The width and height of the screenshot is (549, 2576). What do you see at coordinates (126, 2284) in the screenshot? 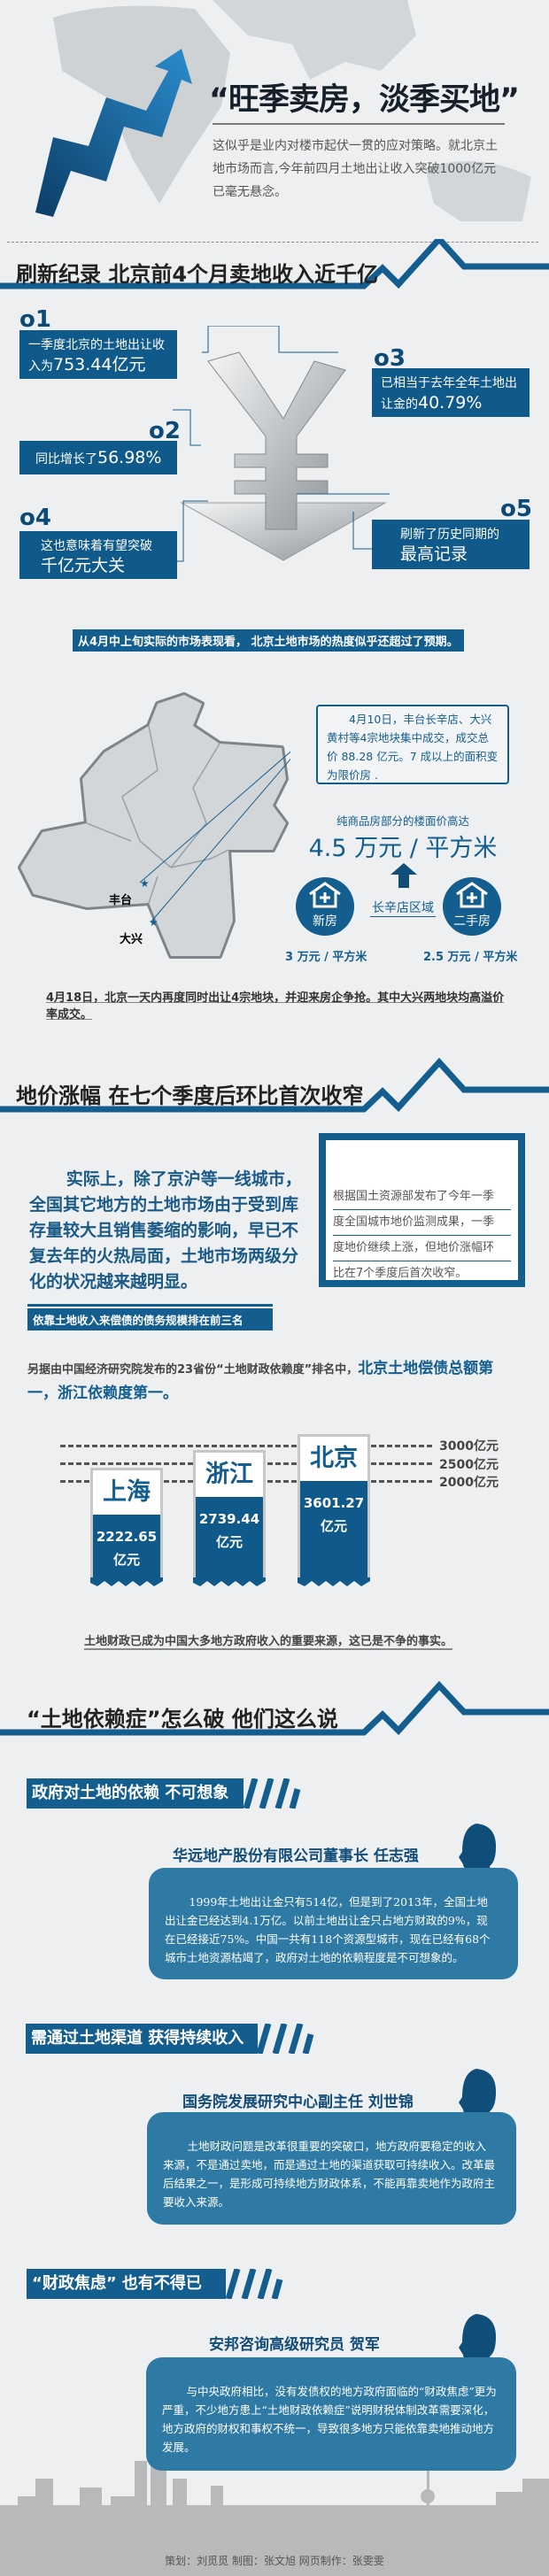
I see `quote-banner-3: “财政焦虑” 也有不得已` at bounding box center [126, 2284].